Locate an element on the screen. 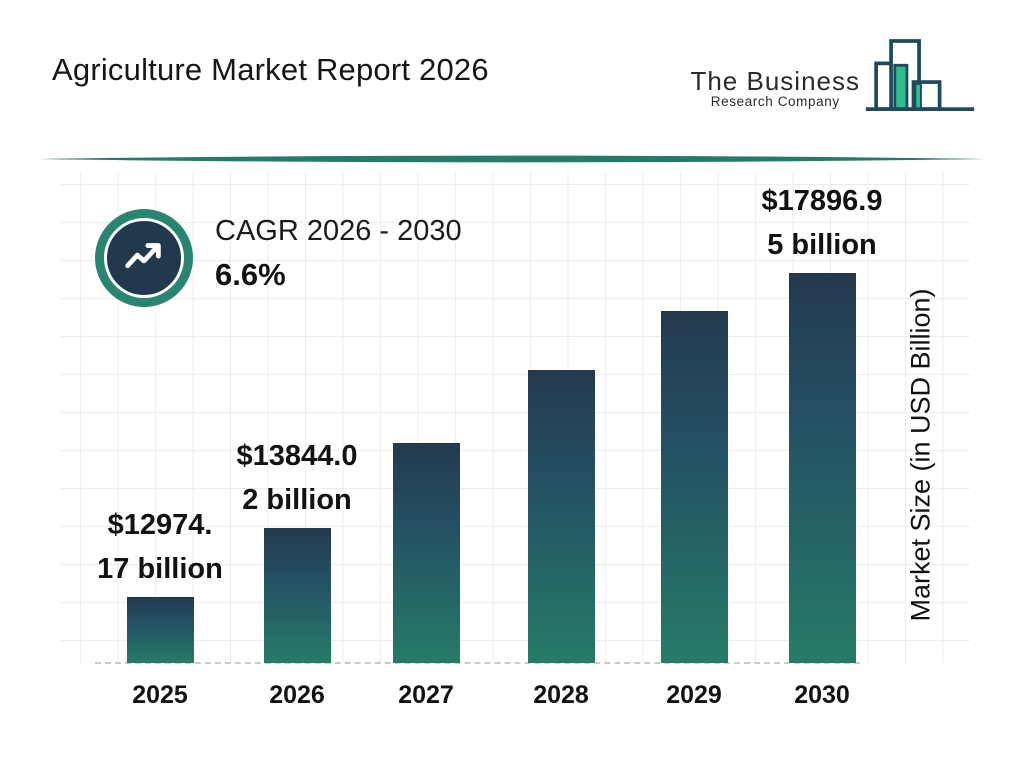 The height and width of the screenshot is (768, 1024). year-label-2026: 2026 is located at coordinates (297, 695).